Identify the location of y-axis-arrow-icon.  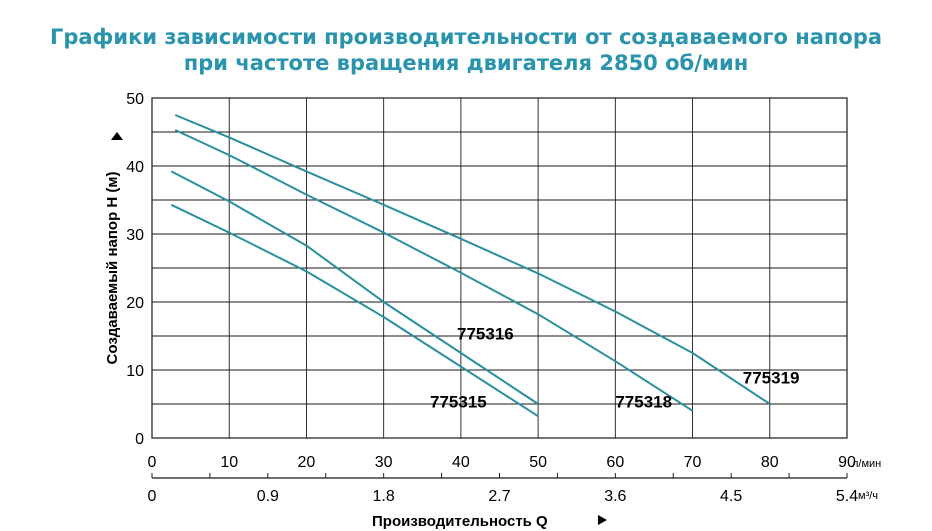
(117, 136).